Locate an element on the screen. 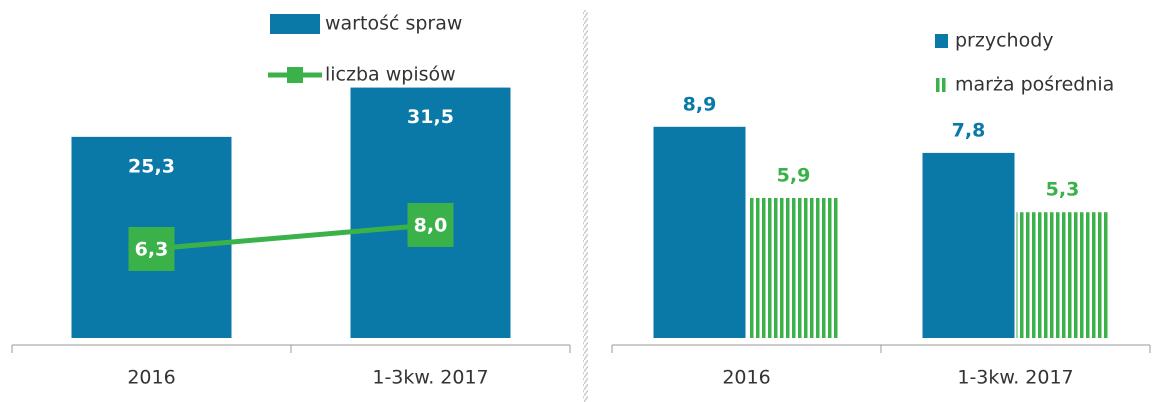 The width and height of the screenshot is (1162, 402). legend-label: wartość spraw is located at coordinates (393, 24).